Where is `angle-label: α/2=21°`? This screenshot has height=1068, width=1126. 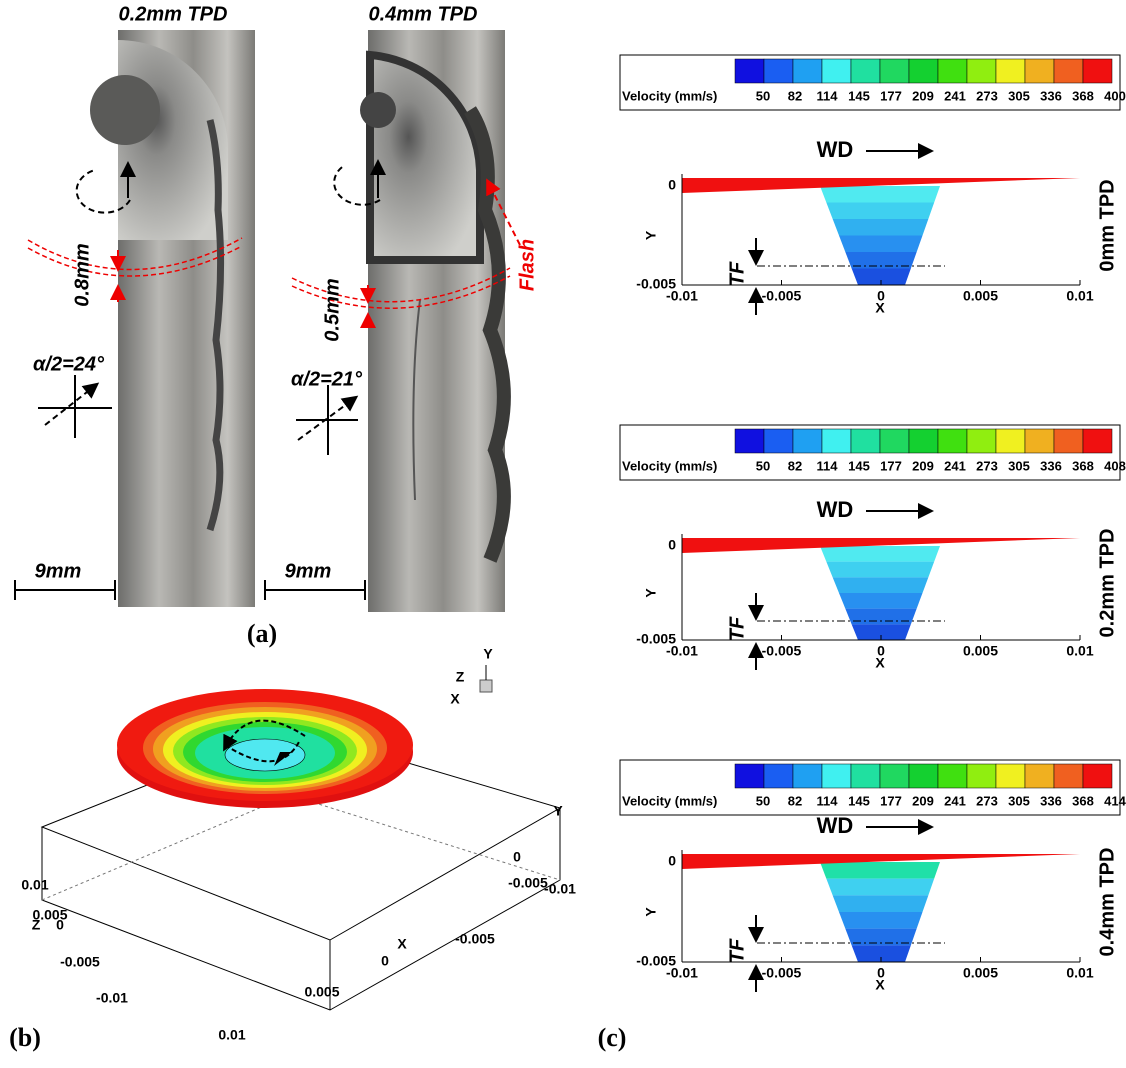
angle-label: α/2=21° is located at coordinates (327, 379).